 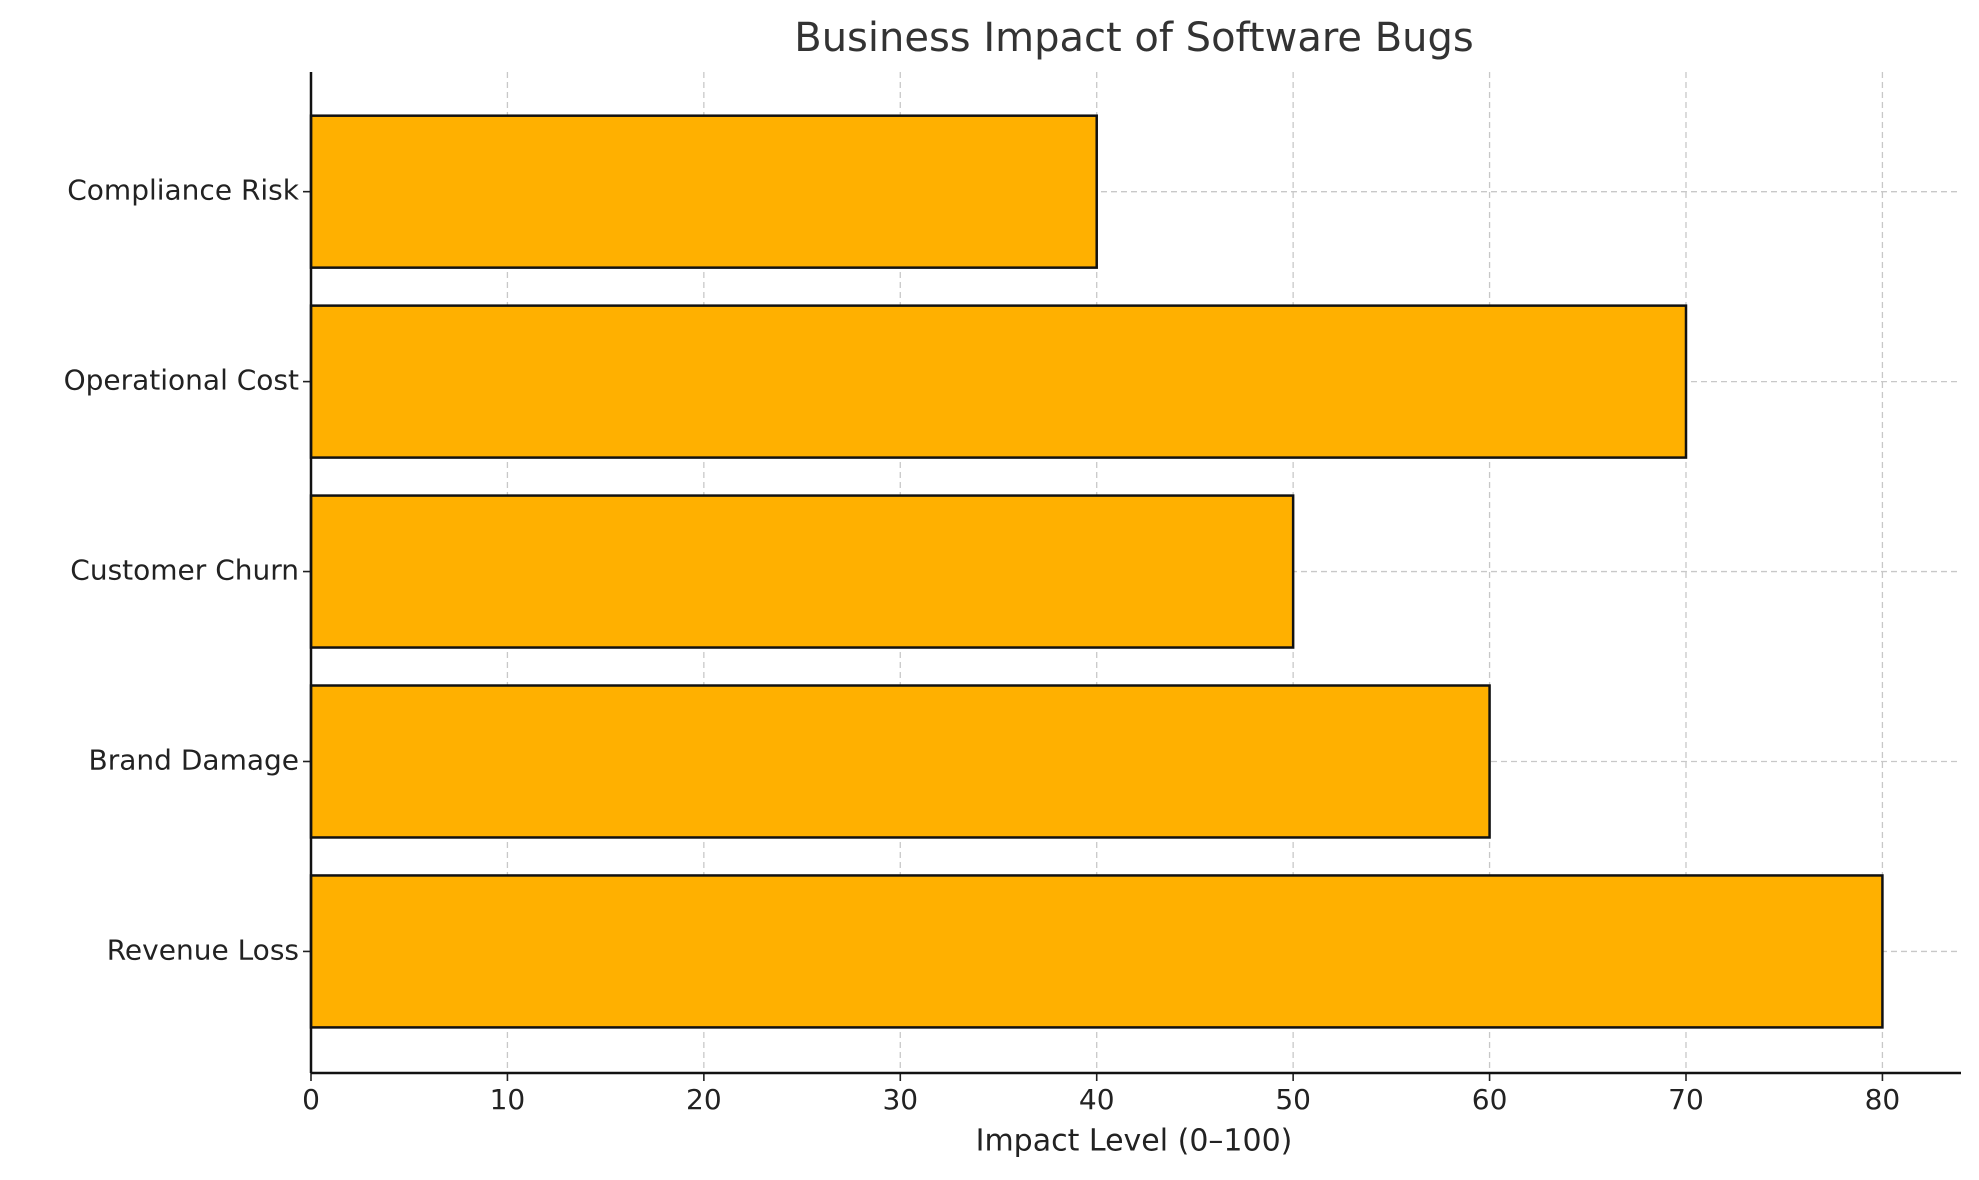 What do you see at coordinates (1097, 1099) in the screenshot?
I see `x-tick-label: 40` at bounding box center [1097, 1099].